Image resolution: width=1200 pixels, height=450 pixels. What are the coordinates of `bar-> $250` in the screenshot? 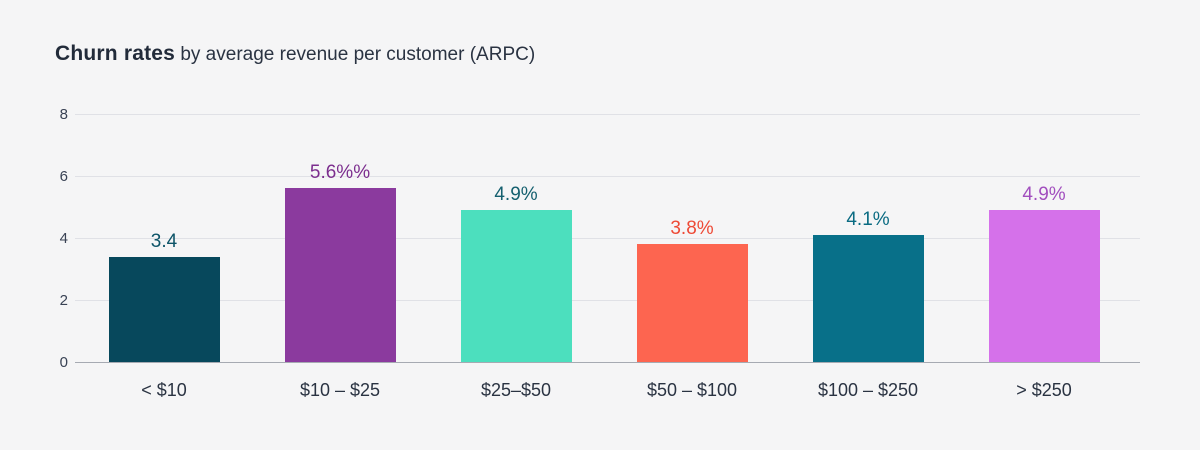 It's located at (1044, 286).